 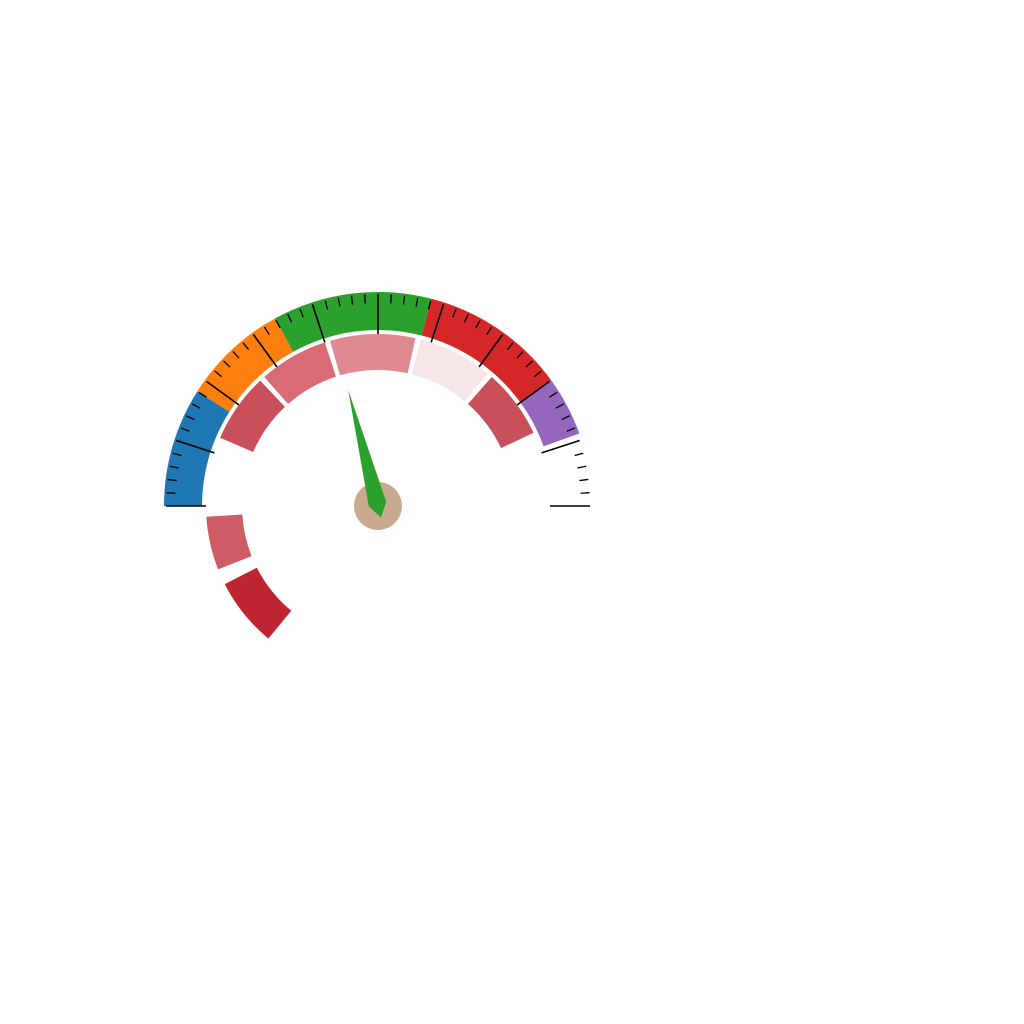 I want to click on inner-band-group, so click(x=370, y=486).